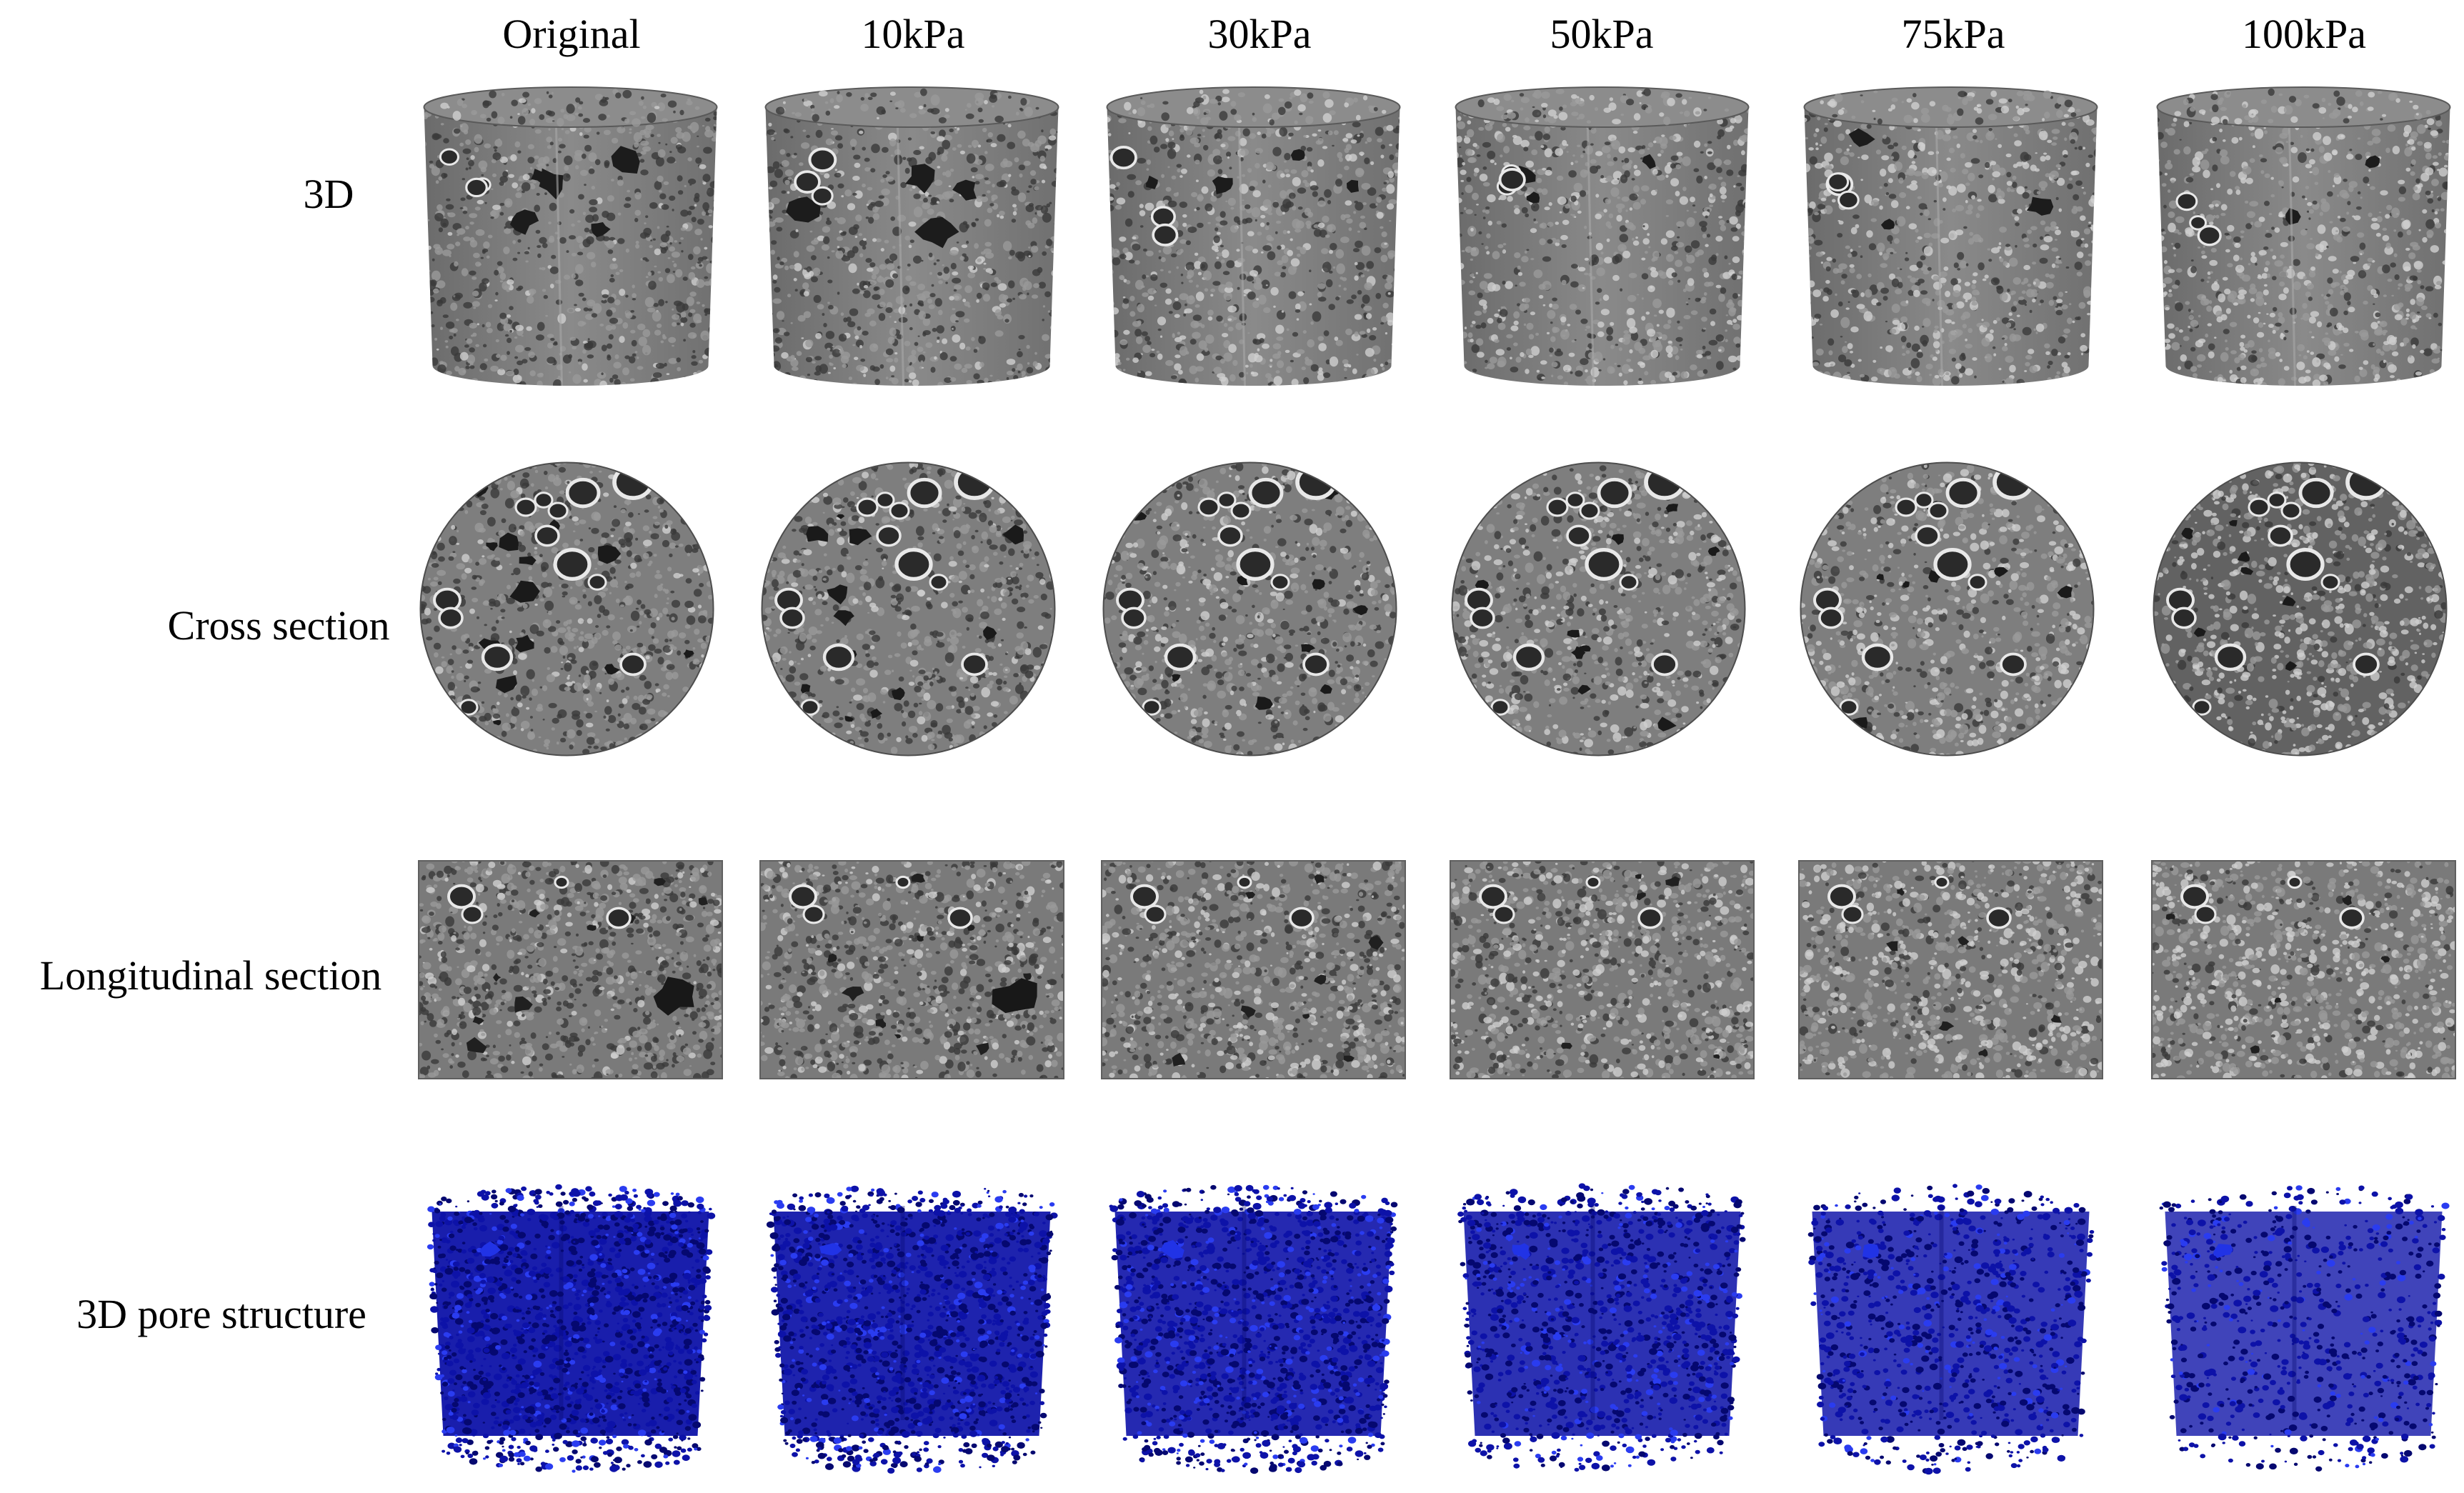 The width and height of the screenshot is (2464, 1493). I want to click on column-header-30kpa: 30kPa, so click(1259, 35).